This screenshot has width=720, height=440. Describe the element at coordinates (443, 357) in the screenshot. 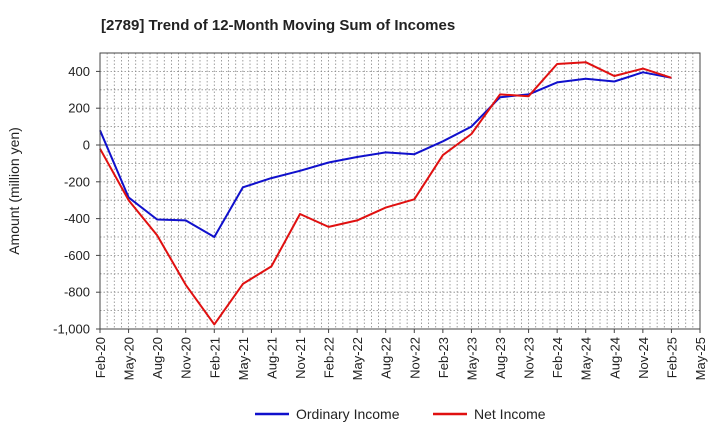

I see `x-tick-label: Feb-23` at that location.